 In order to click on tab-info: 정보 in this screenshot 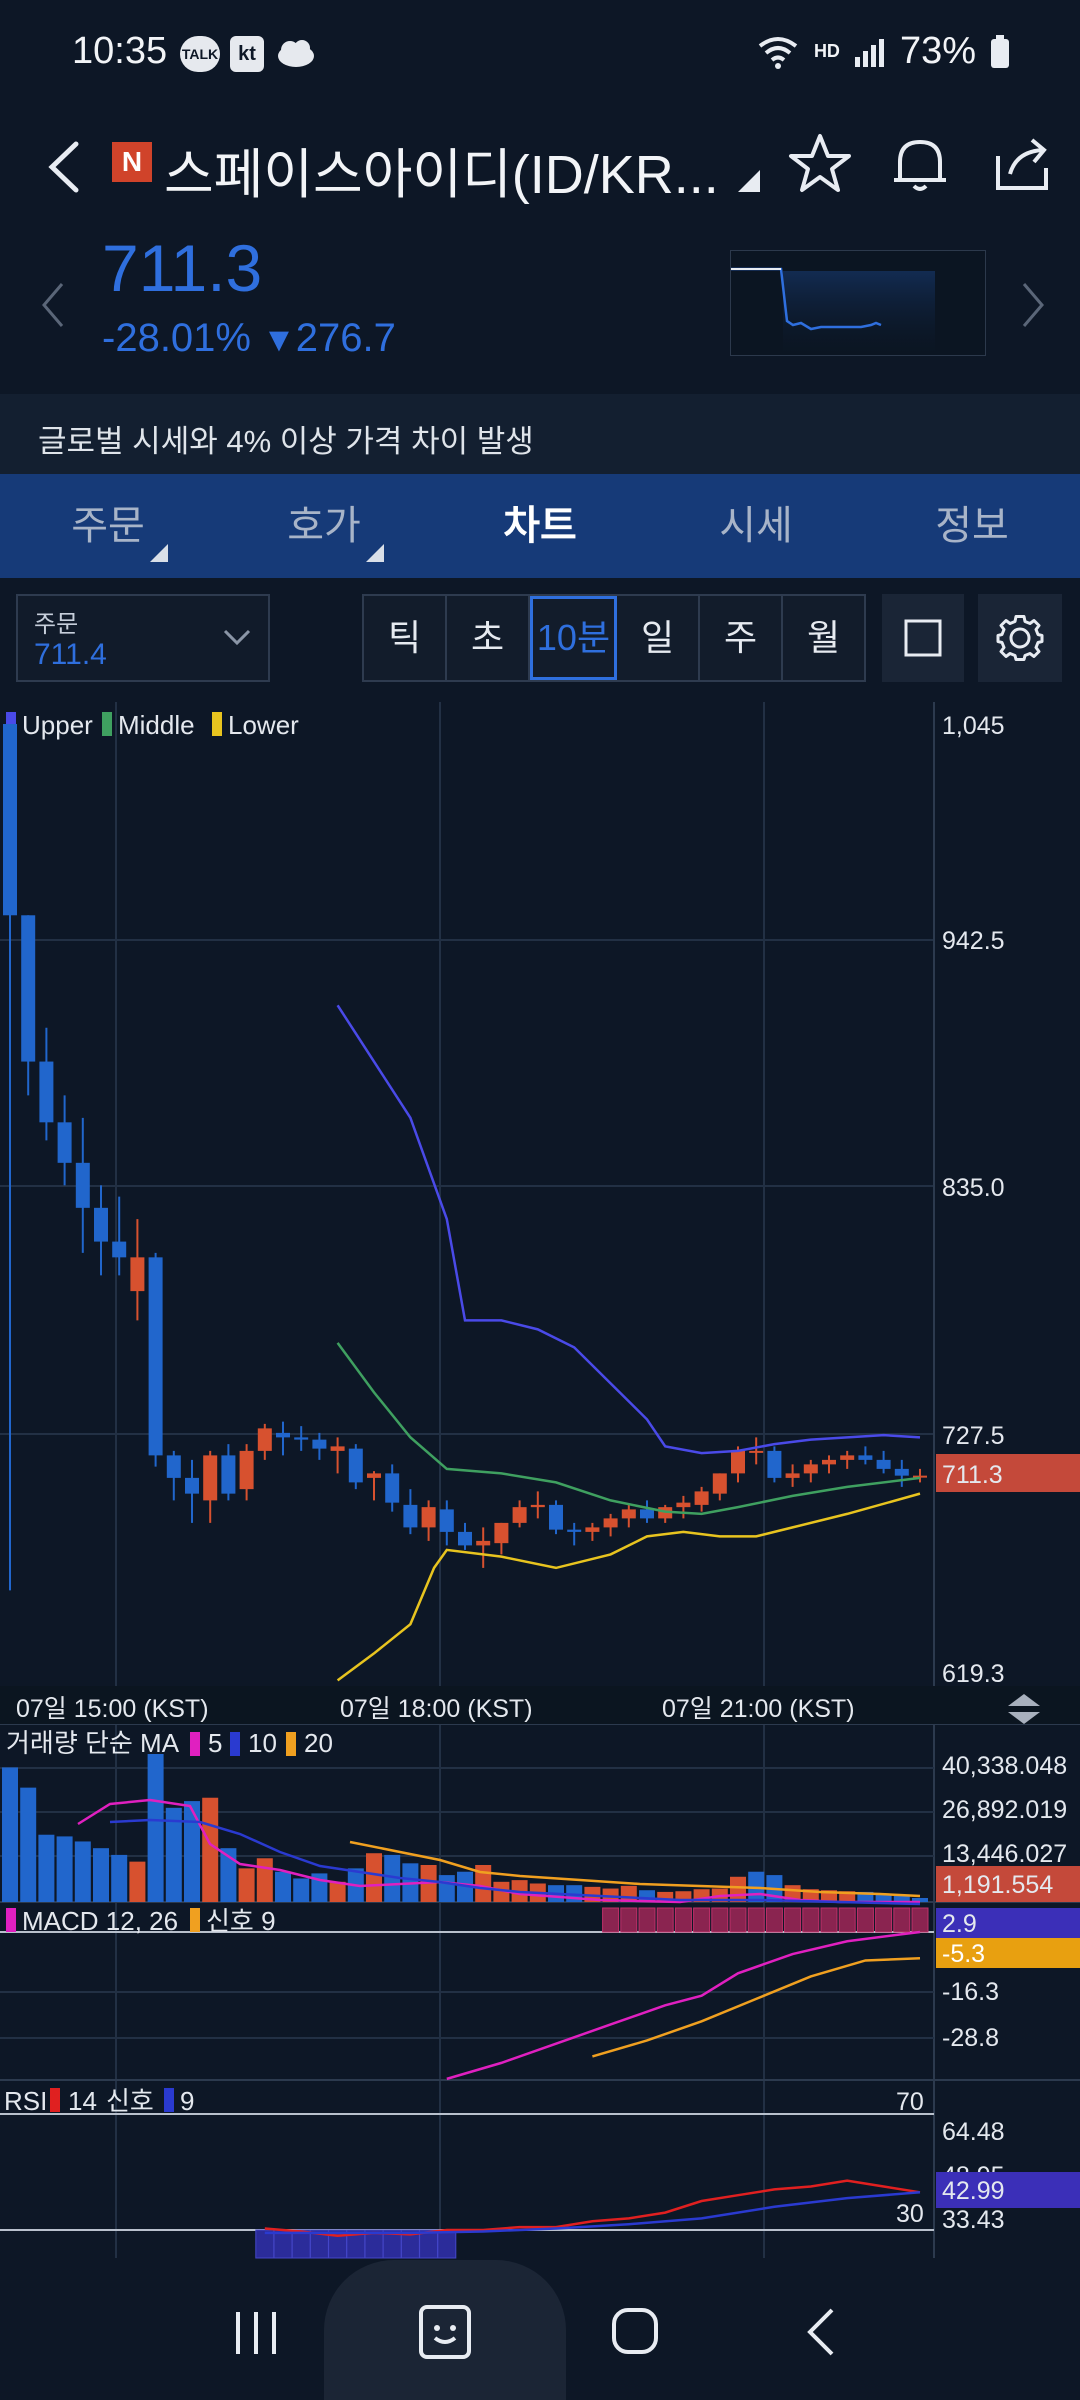, I will do `click(972, 526)`.